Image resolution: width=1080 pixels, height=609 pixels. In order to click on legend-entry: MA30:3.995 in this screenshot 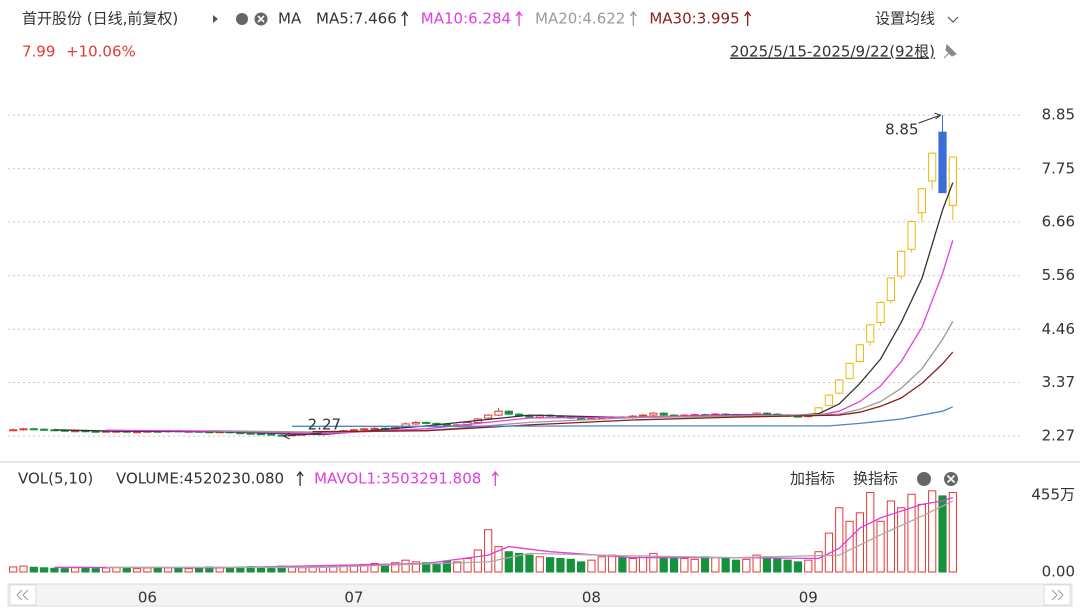, I will do `click(694, 19)`.